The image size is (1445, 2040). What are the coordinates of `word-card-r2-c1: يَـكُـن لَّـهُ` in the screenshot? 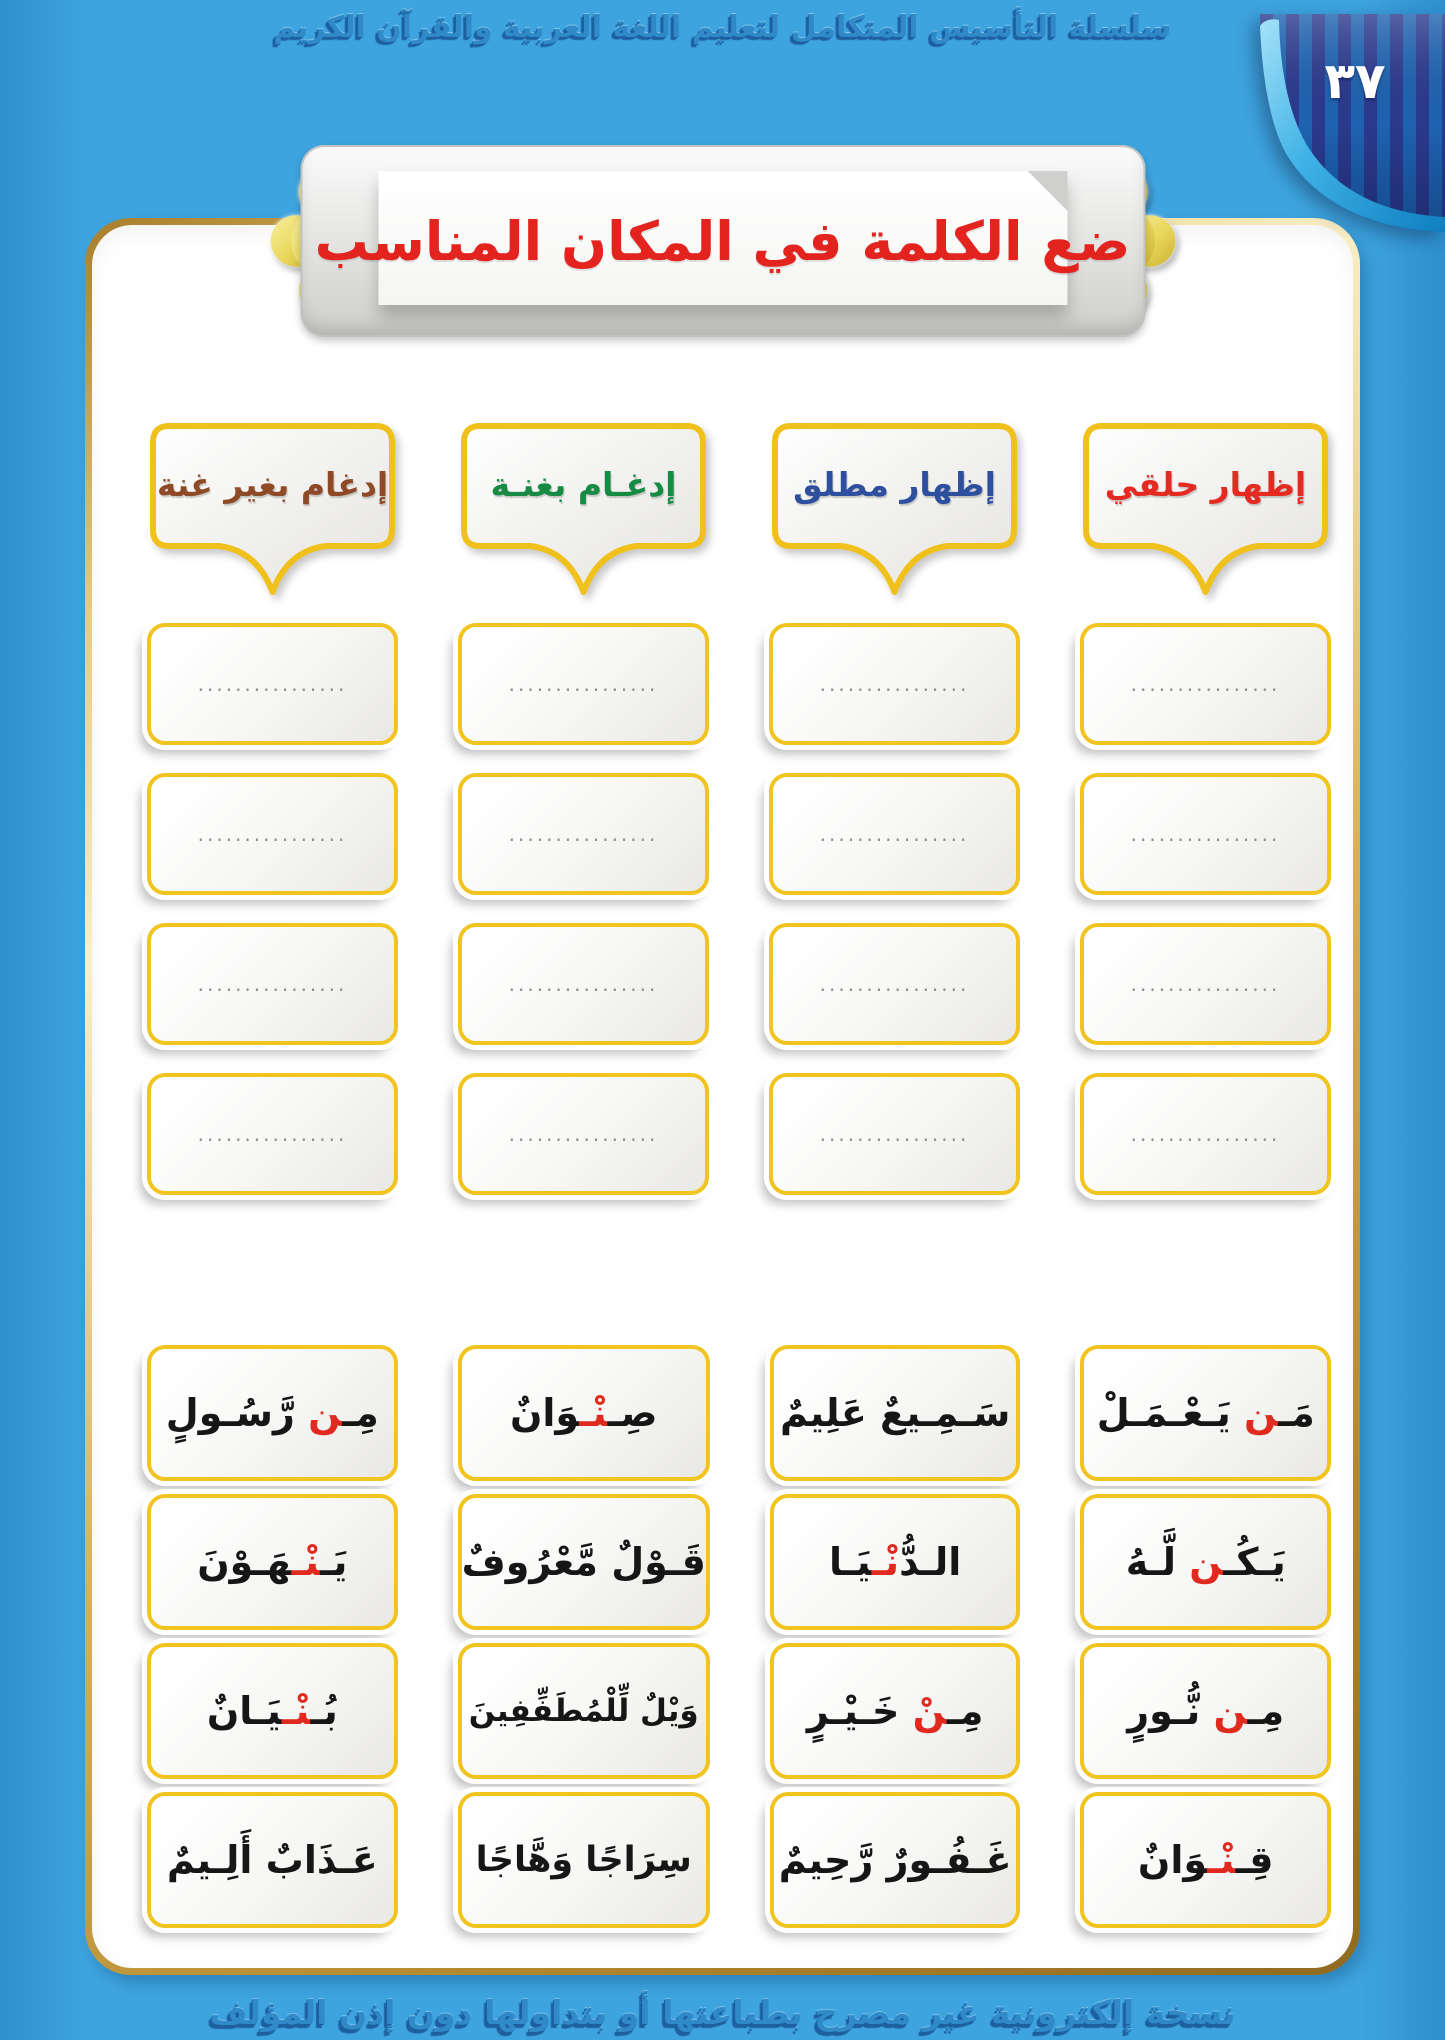 It's located at (1205, 1562).